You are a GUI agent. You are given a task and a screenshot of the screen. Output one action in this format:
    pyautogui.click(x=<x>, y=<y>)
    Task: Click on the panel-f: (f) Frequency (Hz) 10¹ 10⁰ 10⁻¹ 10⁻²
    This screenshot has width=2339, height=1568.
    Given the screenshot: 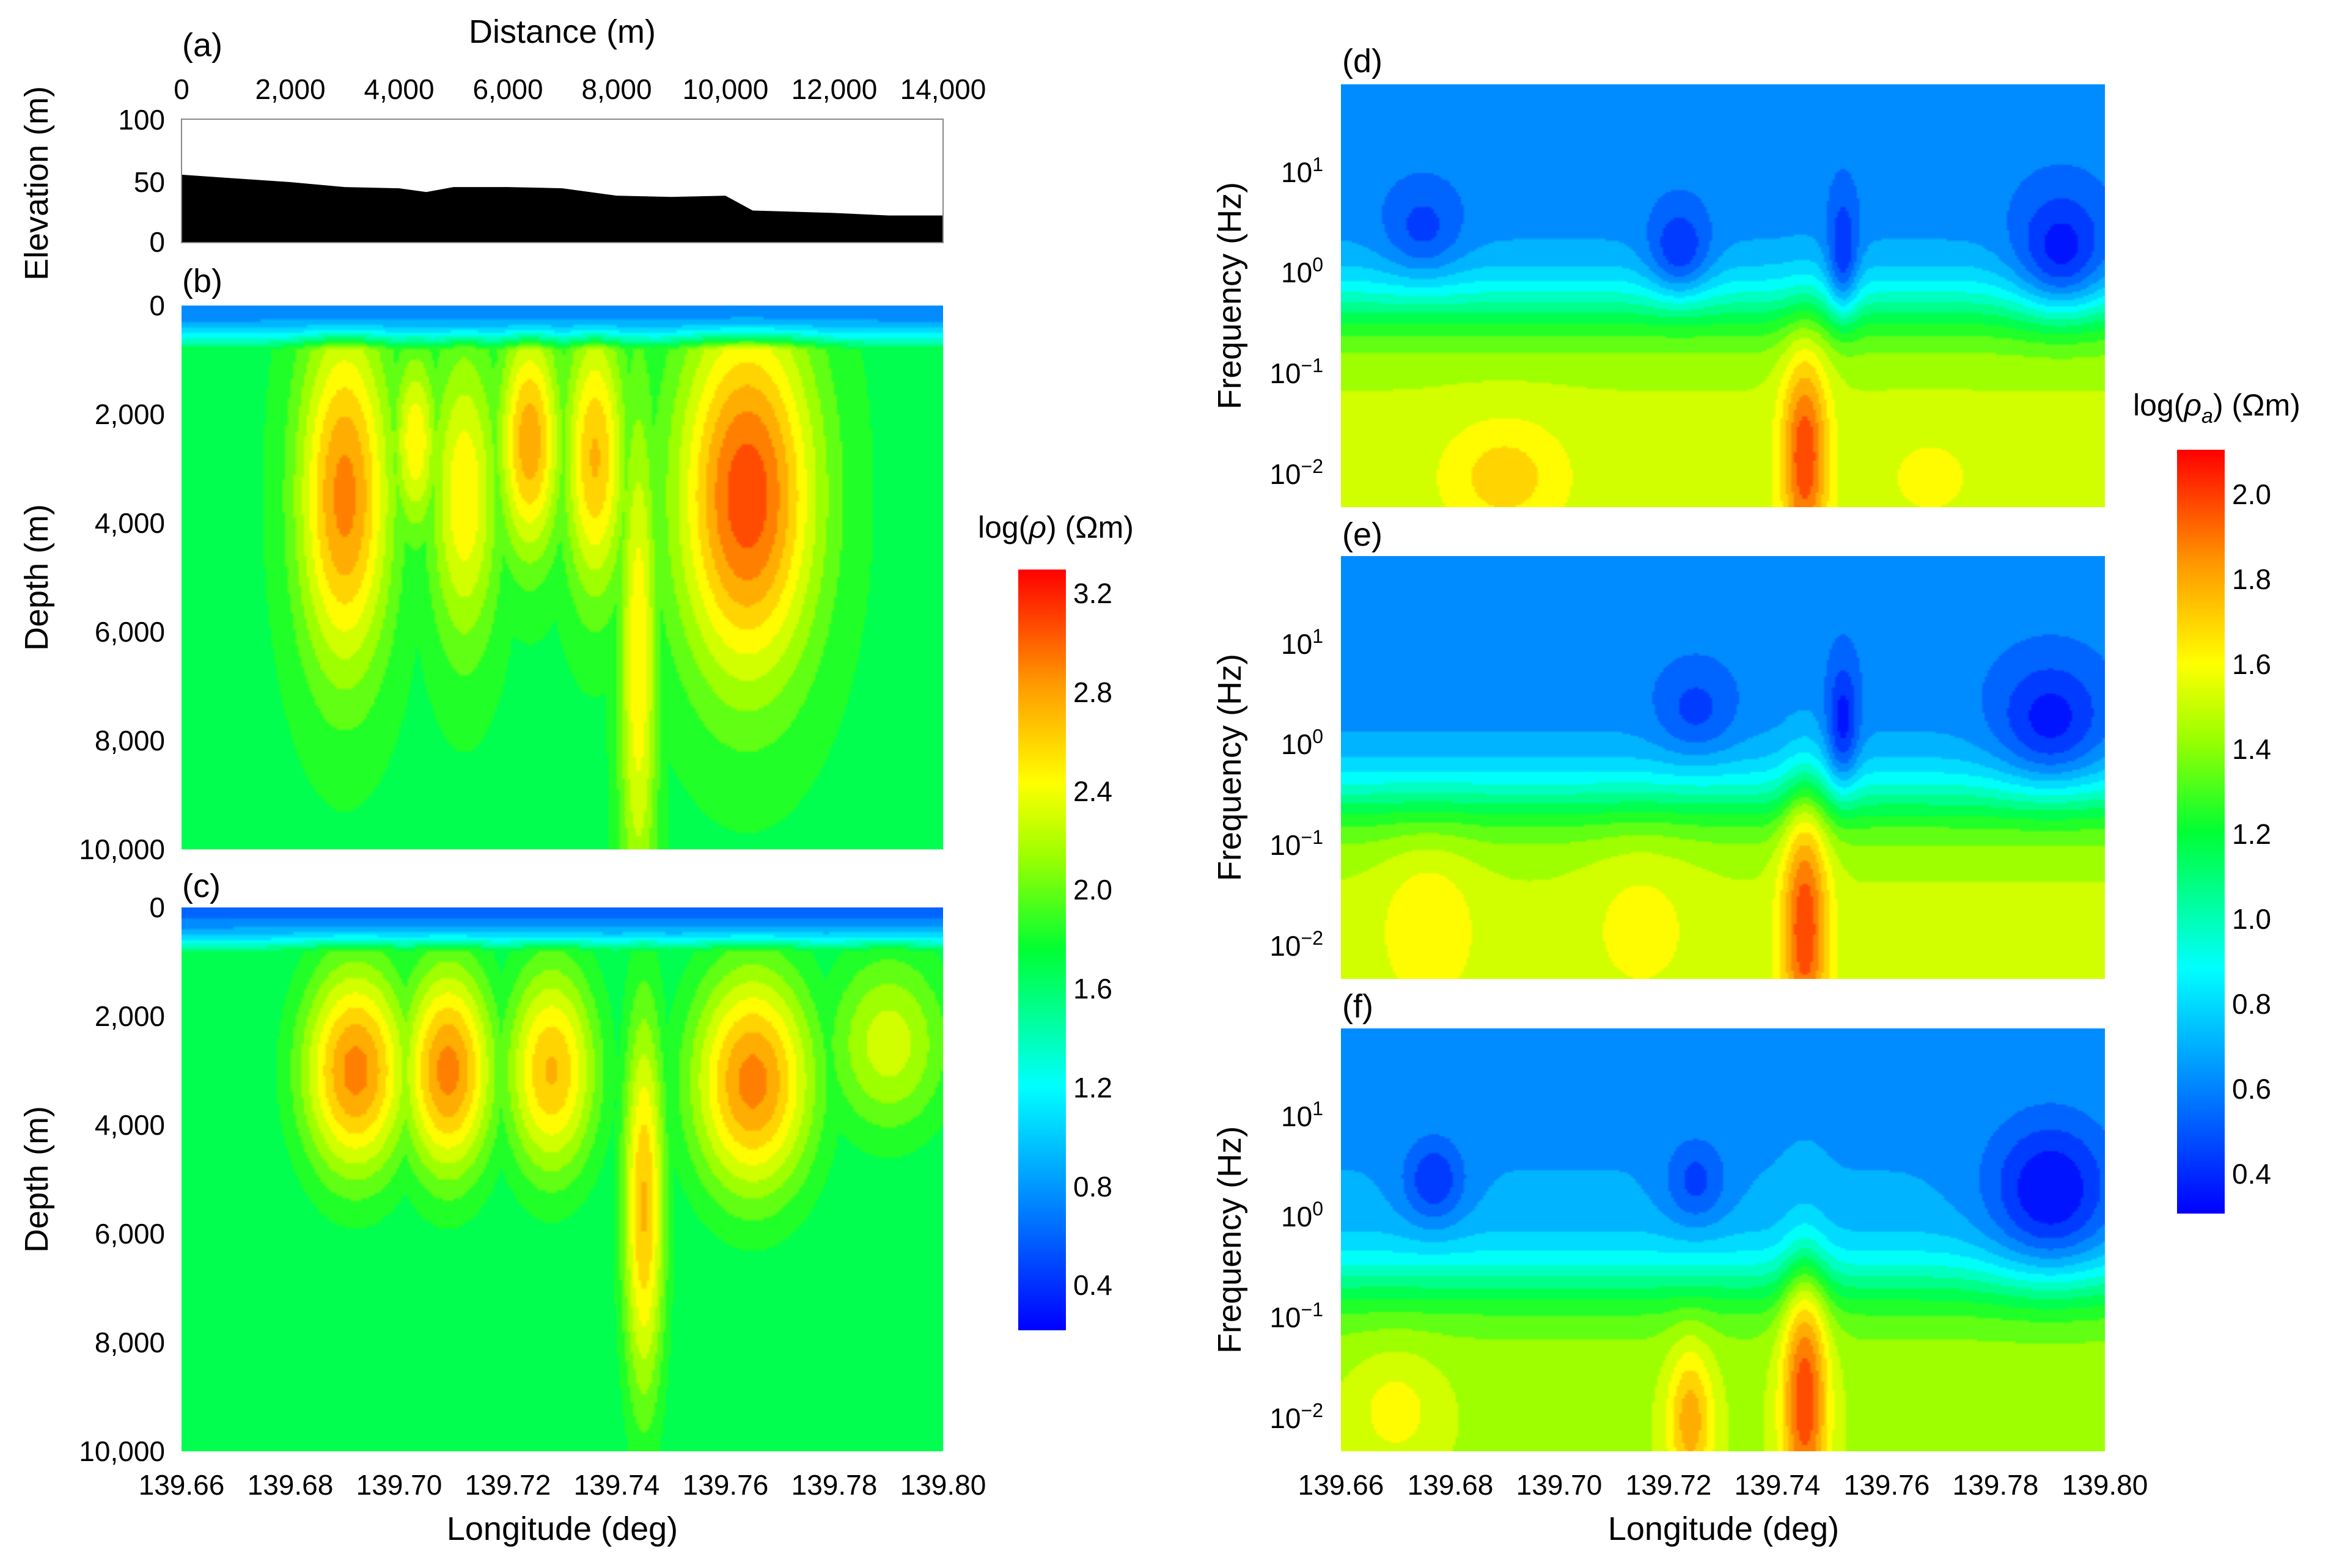 What is the action you would take?
    pyautogui.click(x=1658, y=1219)
    